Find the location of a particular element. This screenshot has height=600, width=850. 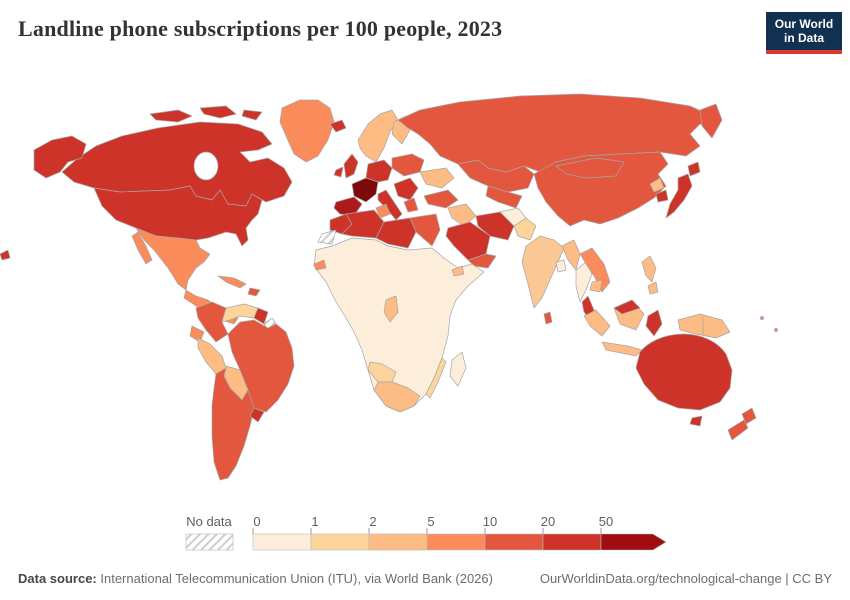

map-region-venezuela is located at coordinates (240, 313).